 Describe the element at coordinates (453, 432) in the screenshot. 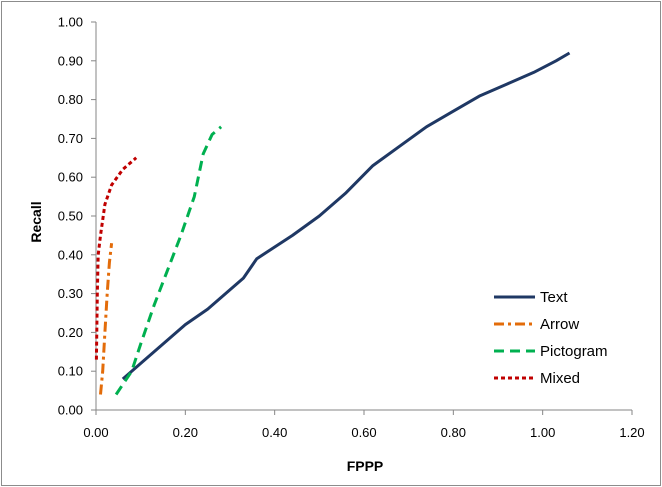

I see `x-tick-label: 0.80` at that location.